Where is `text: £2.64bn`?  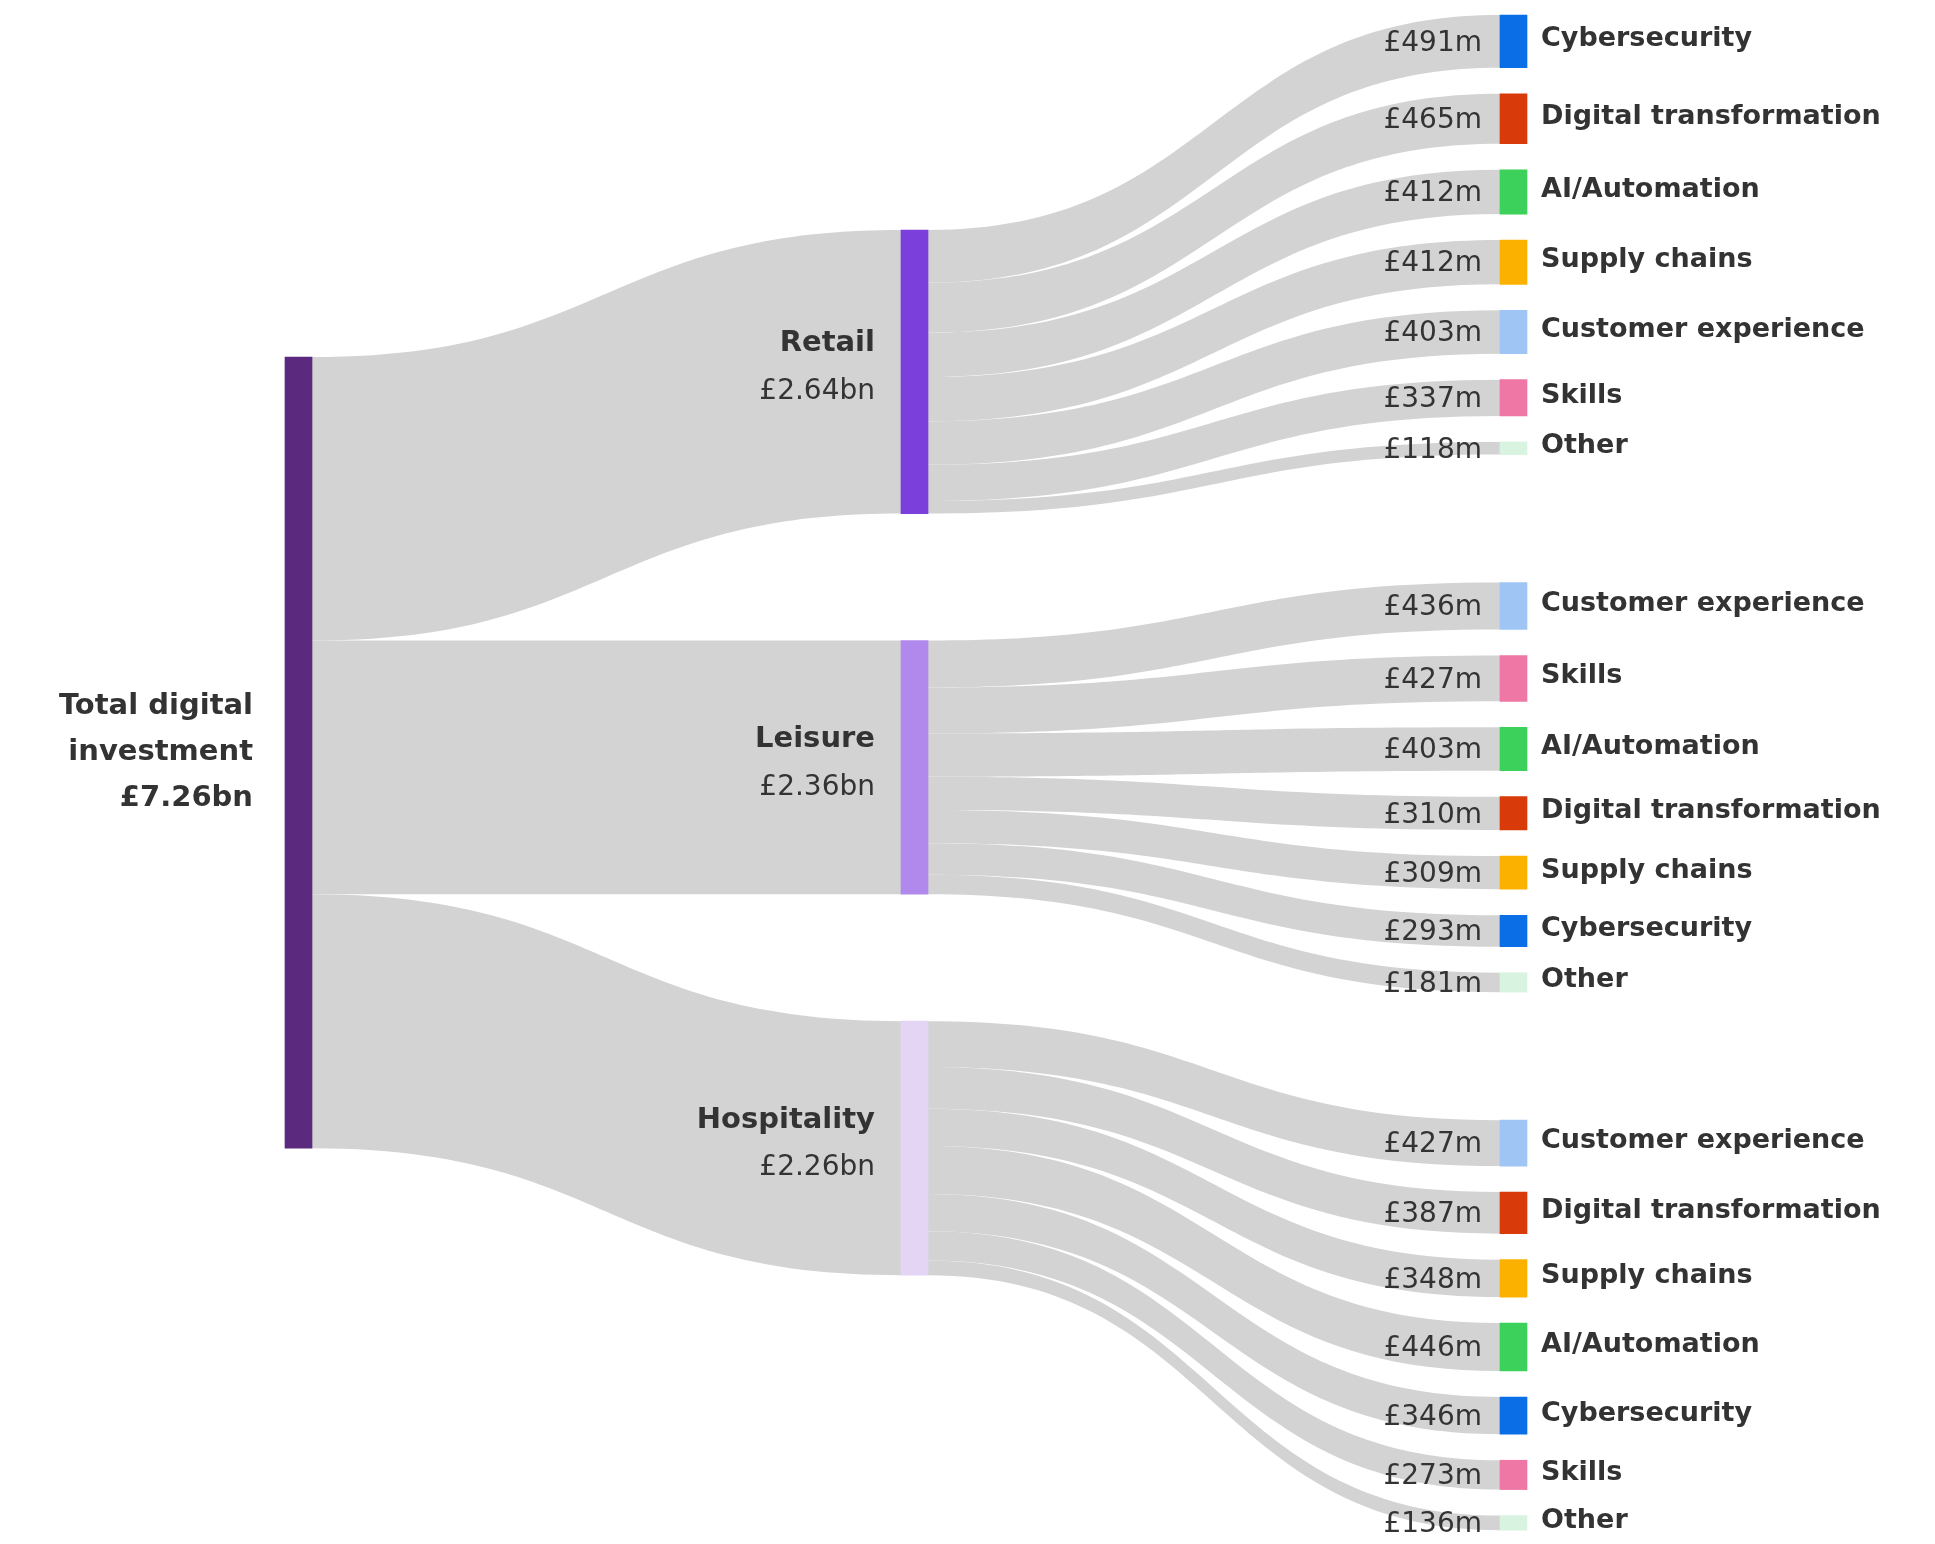 text: £2.64bn is located at coordinates (817, 390).